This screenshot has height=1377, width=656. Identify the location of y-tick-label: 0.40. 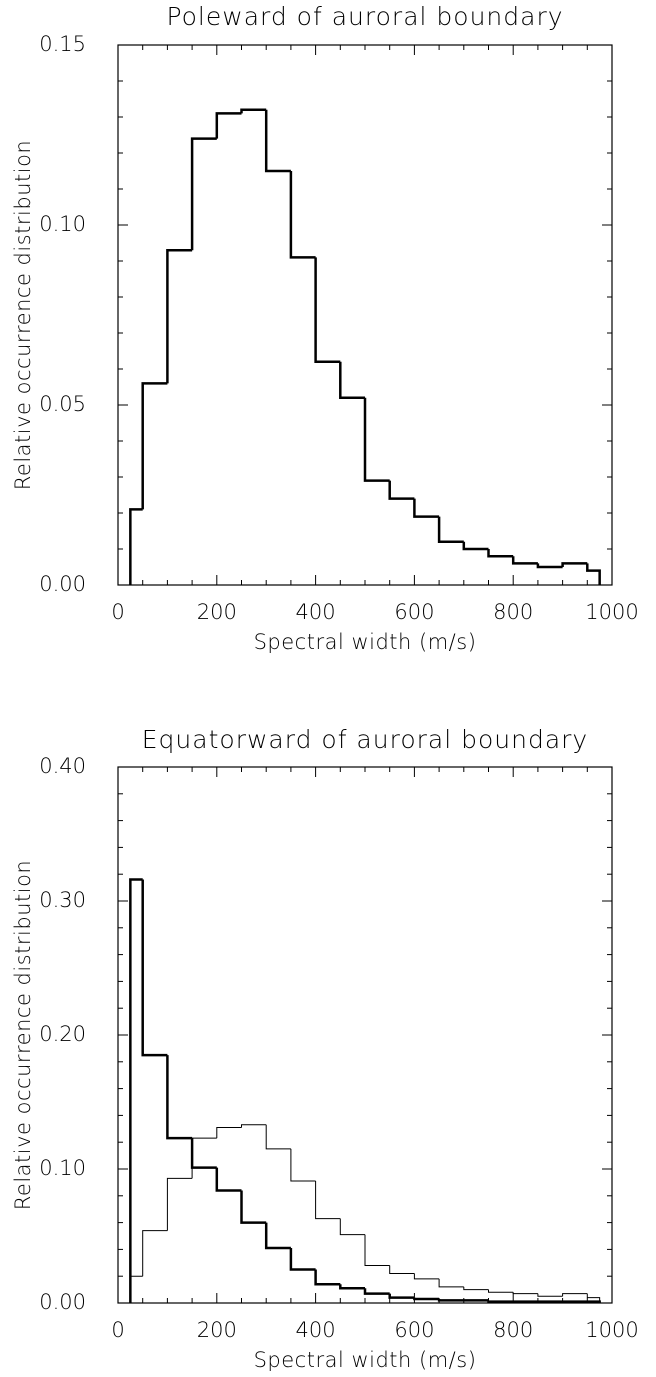
(62, 766).